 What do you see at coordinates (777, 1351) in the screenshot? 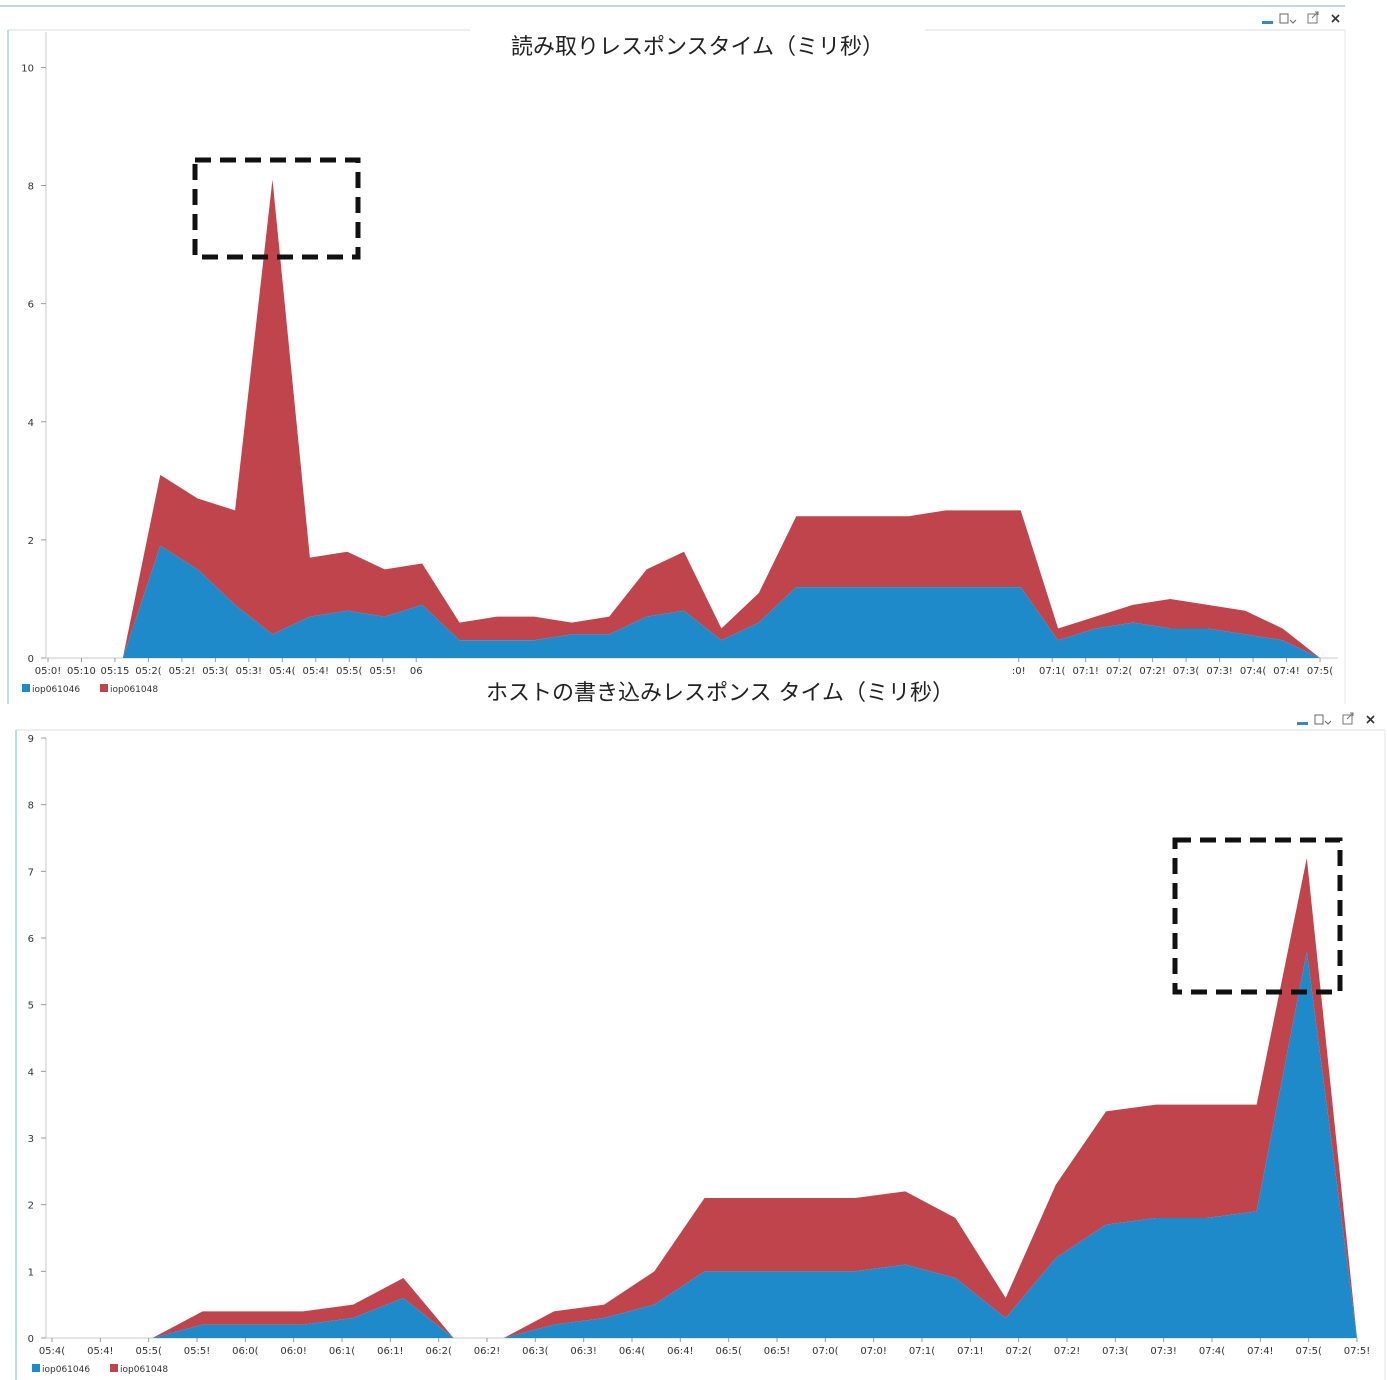
I see `x-tick-label: 06:5!` at bounding box center [777, 1351].